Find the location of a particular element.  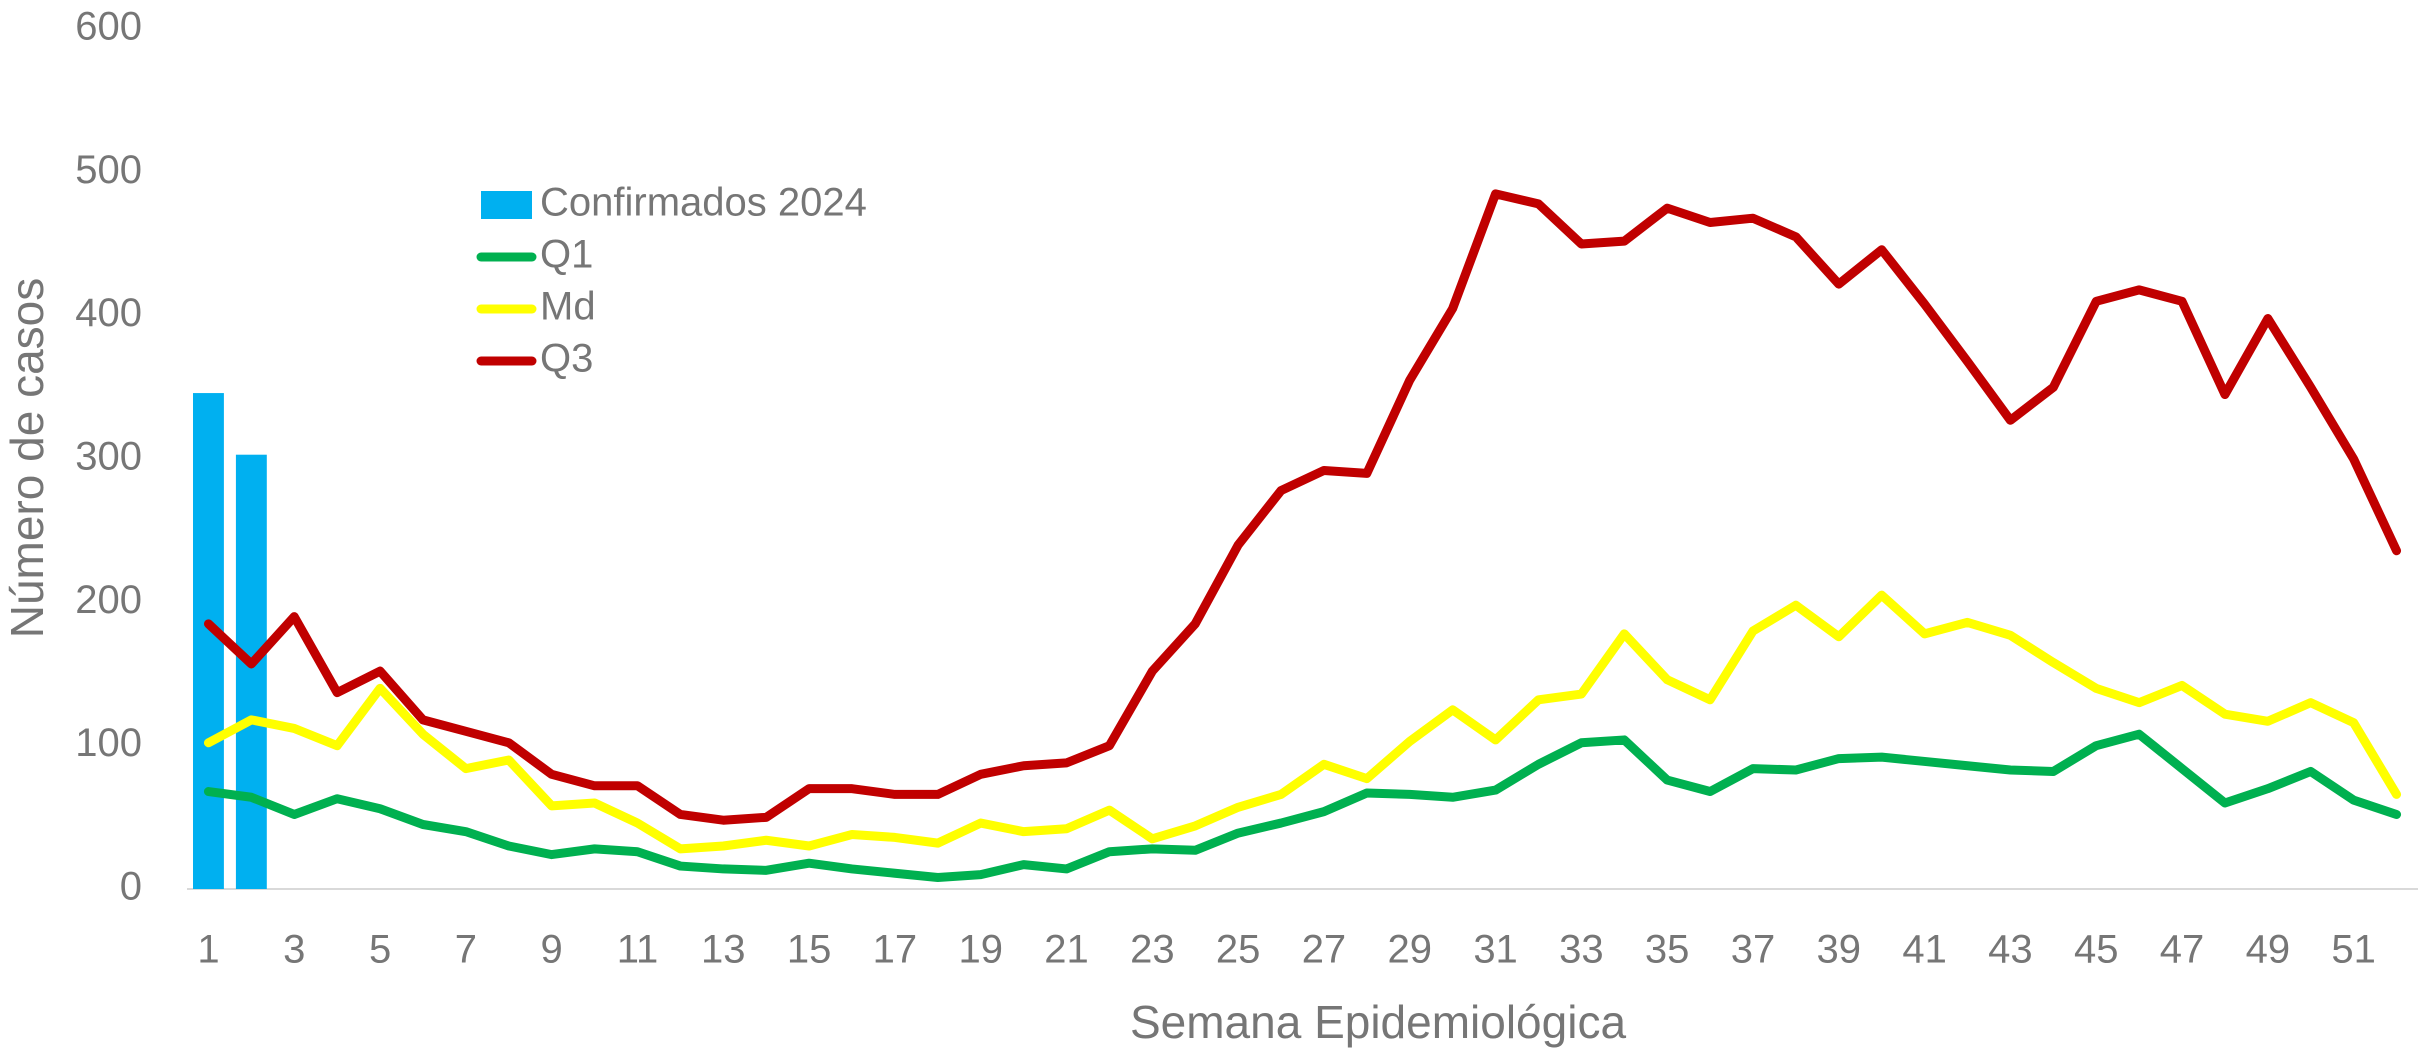

y-axis-title: Número de casos is located at coordinates (27, 458).